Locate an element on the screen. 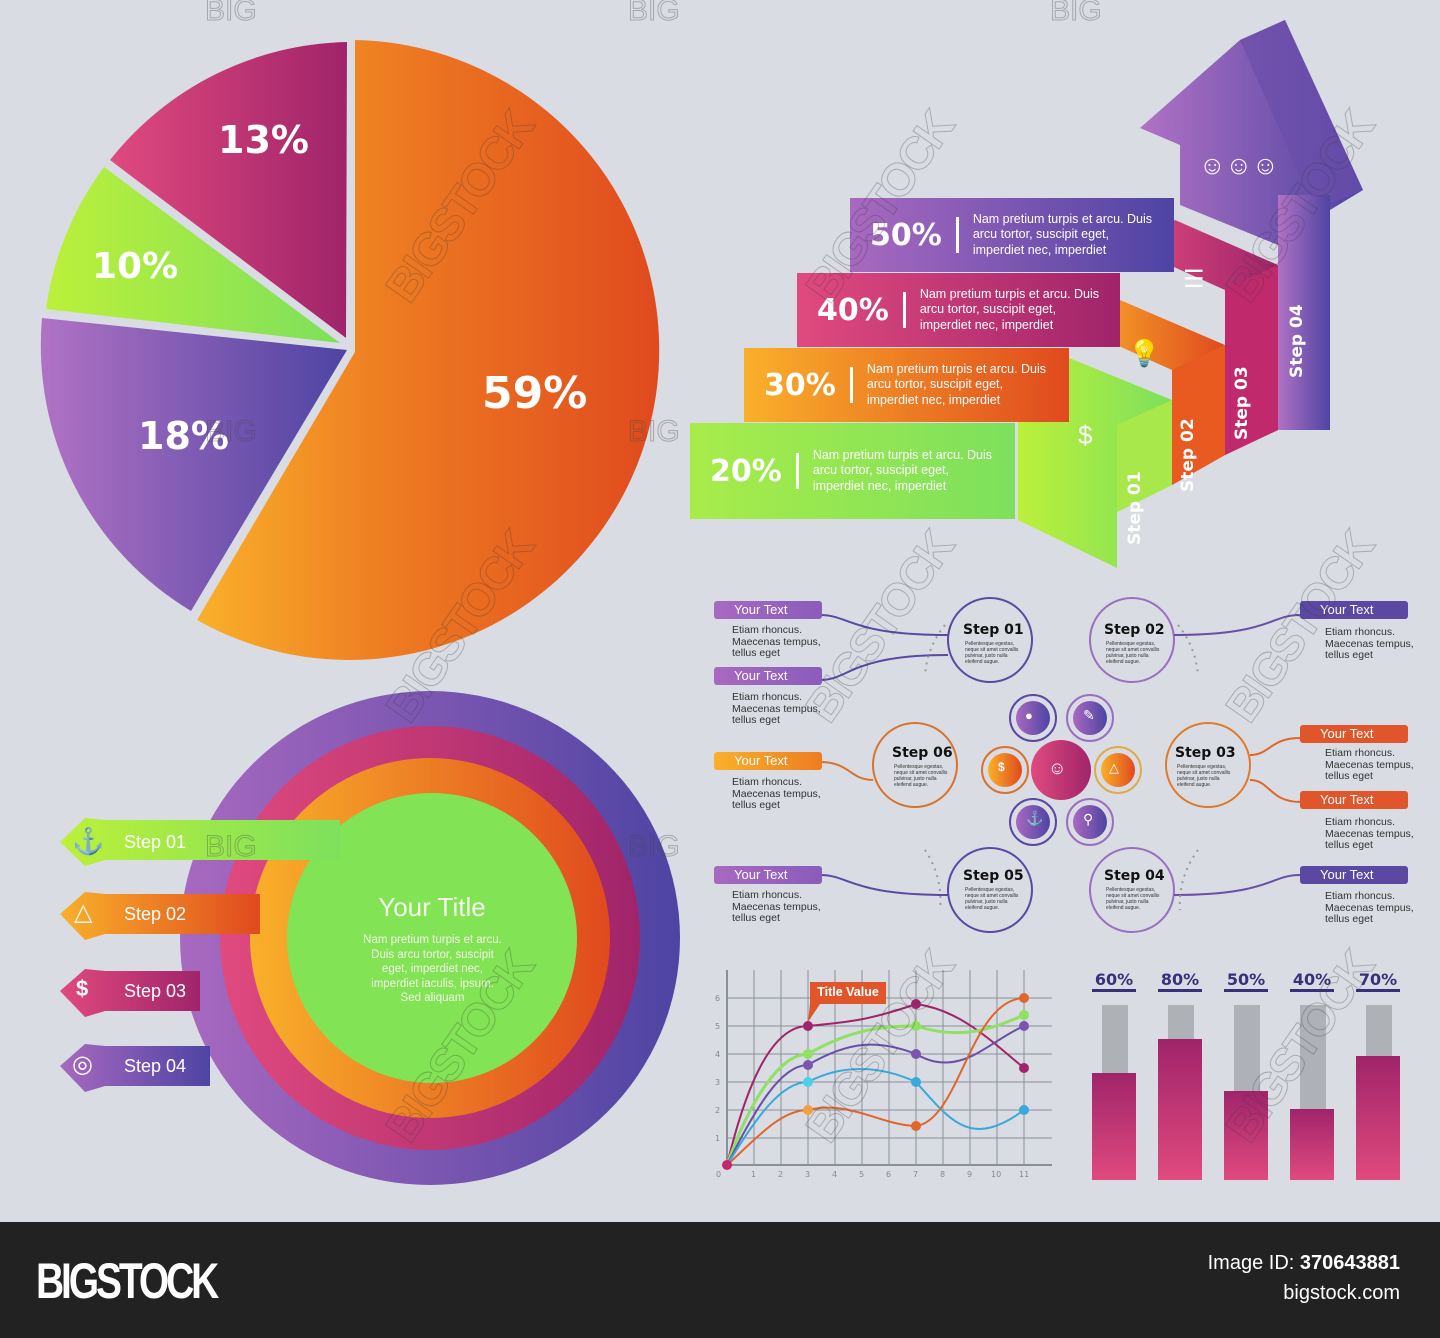  lightbulb-icon: ◎ is located at coordinates (82, 1064).